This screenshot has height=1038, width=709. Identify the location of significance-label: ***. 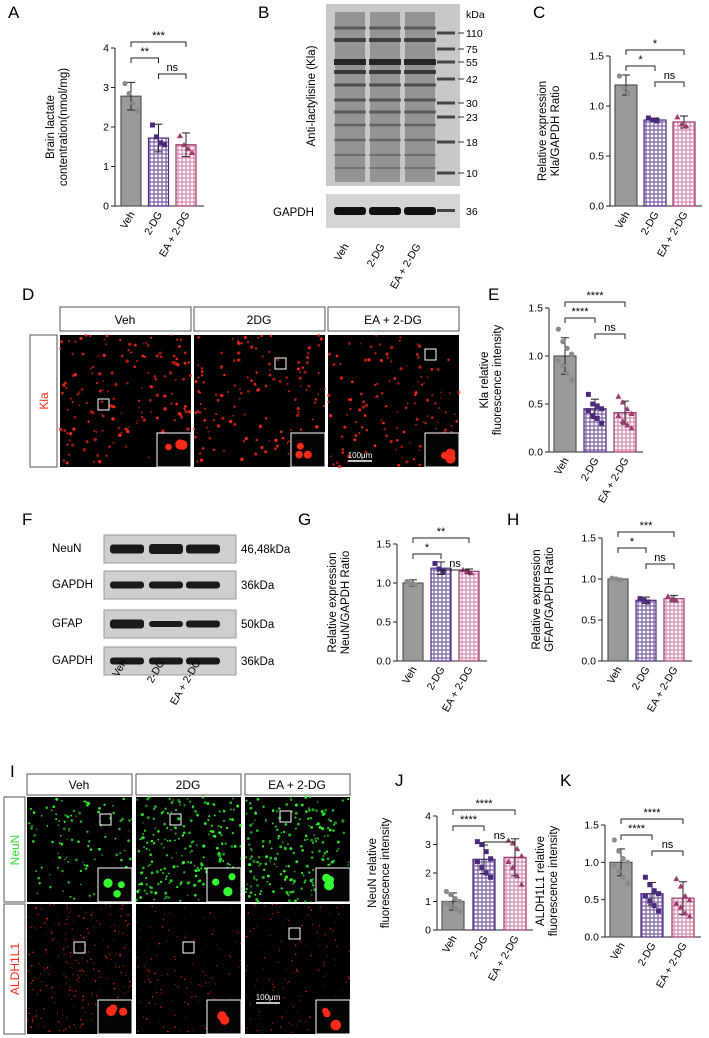
(647, 526).